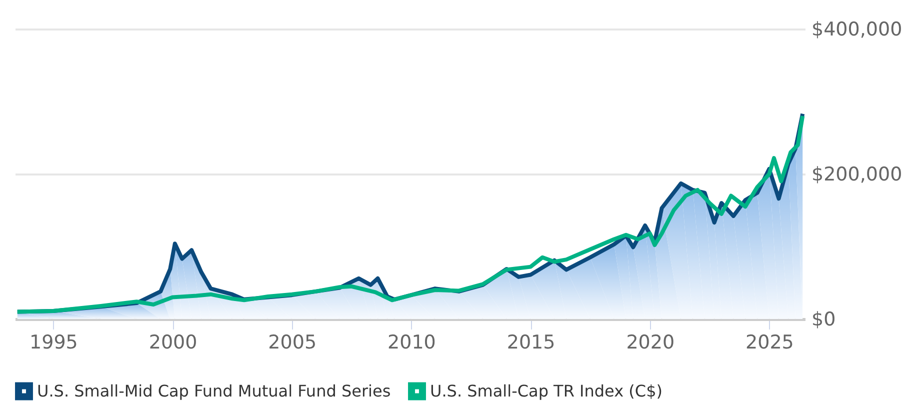 Image resolution: width=918 pixels, height=416 pixels. I want to click on y-tick-label: $400,000, so click(857, 29).